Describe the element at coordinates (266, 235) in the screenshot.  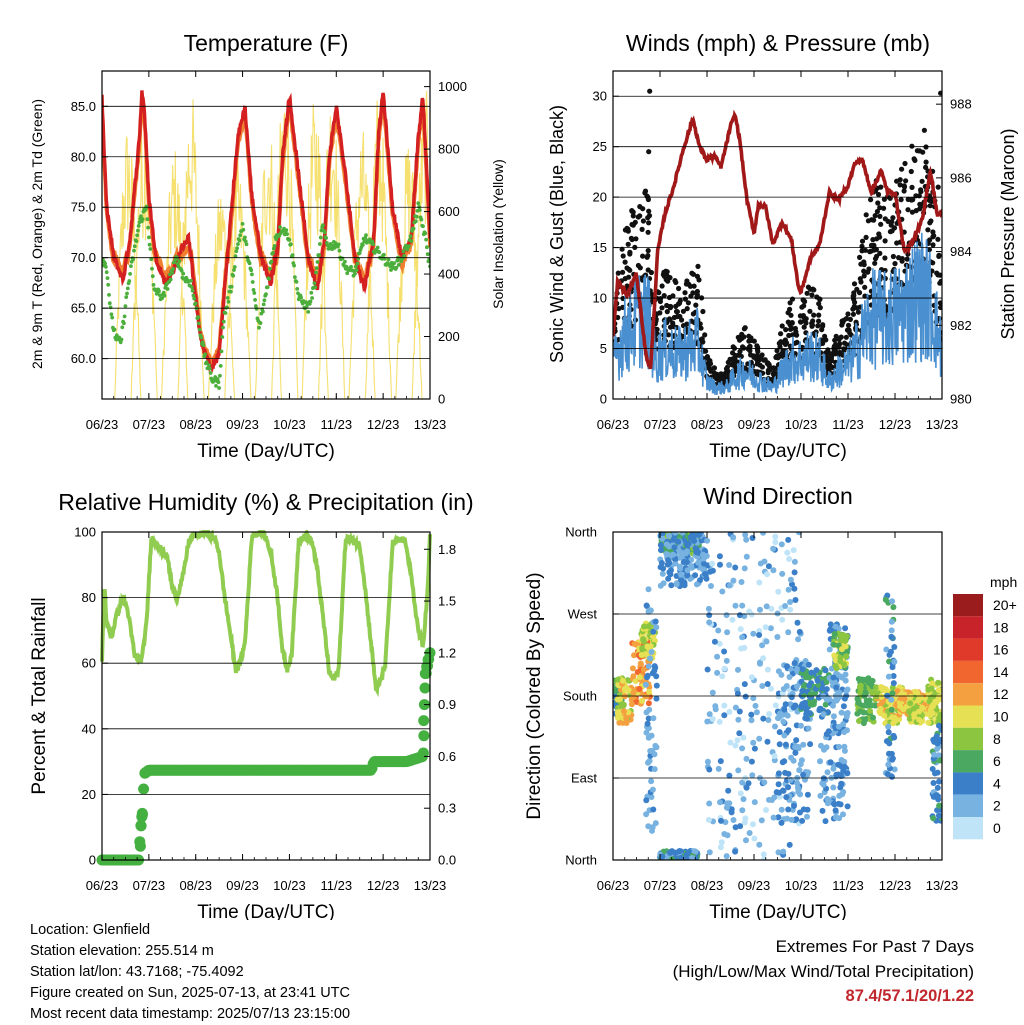
I see `temperature-plot-frame` at that location.